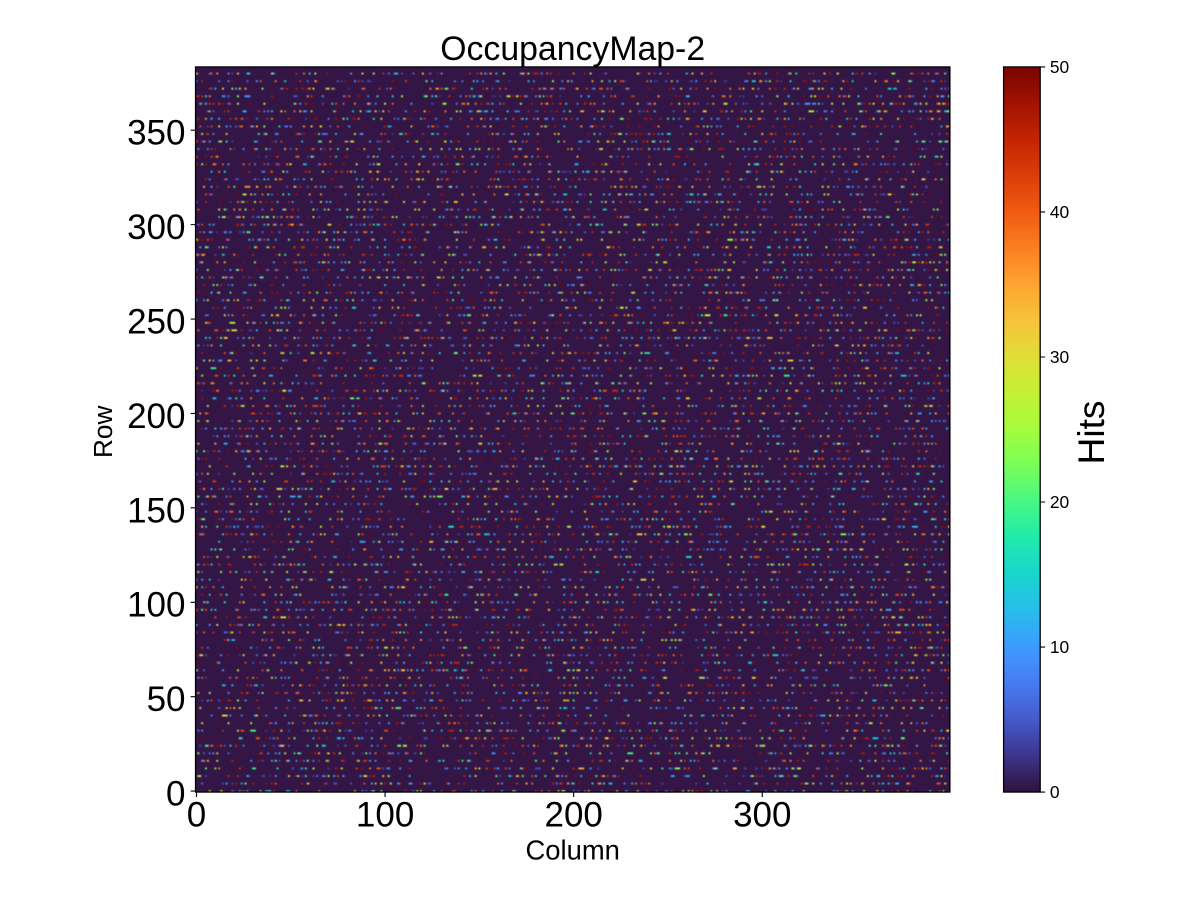 The image size is (1200, 900). What do you see at coordinates (156, 510) in the screenshot?
I see `svg-text: 150` at bounding box center [156, 510].